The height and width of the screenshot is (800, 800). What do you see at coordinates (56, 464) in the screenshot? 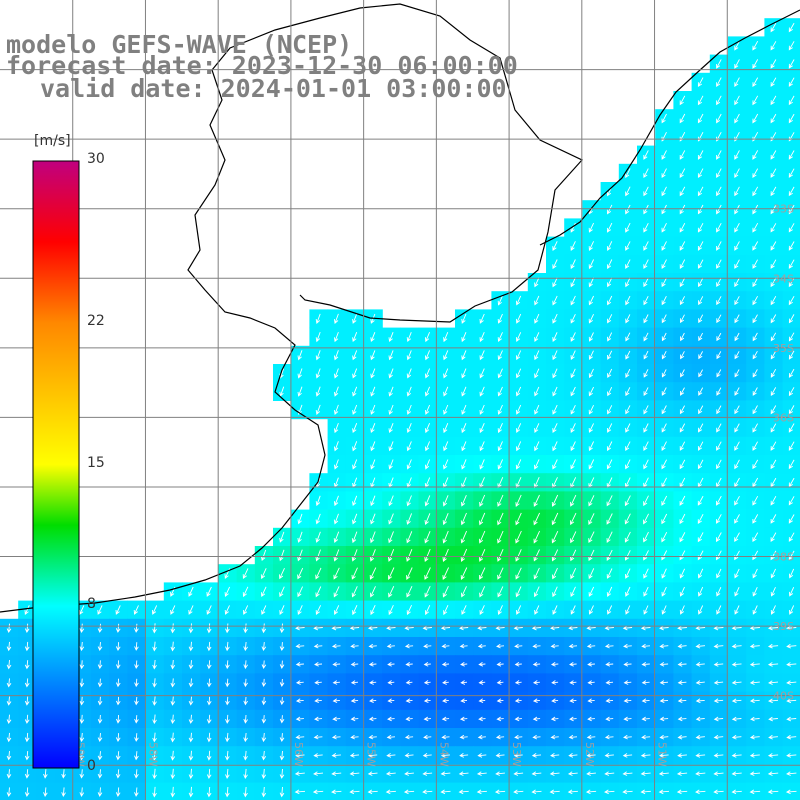
I see `colorbar` at bounding box center [56, 464].